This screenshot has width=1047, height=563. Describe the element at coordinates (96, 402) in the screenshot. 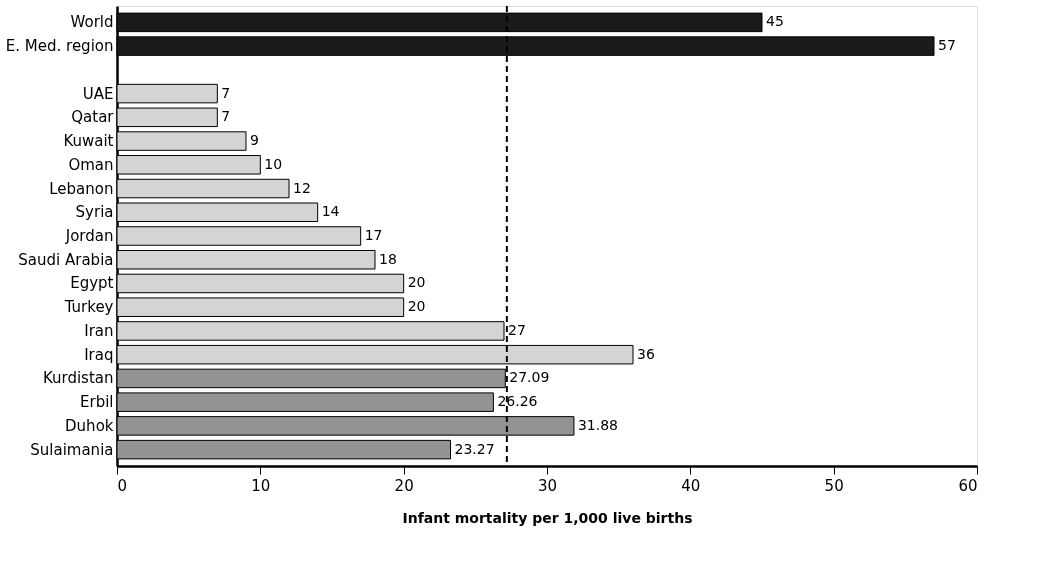

I see `y-tick-label: Erbil` at that location.